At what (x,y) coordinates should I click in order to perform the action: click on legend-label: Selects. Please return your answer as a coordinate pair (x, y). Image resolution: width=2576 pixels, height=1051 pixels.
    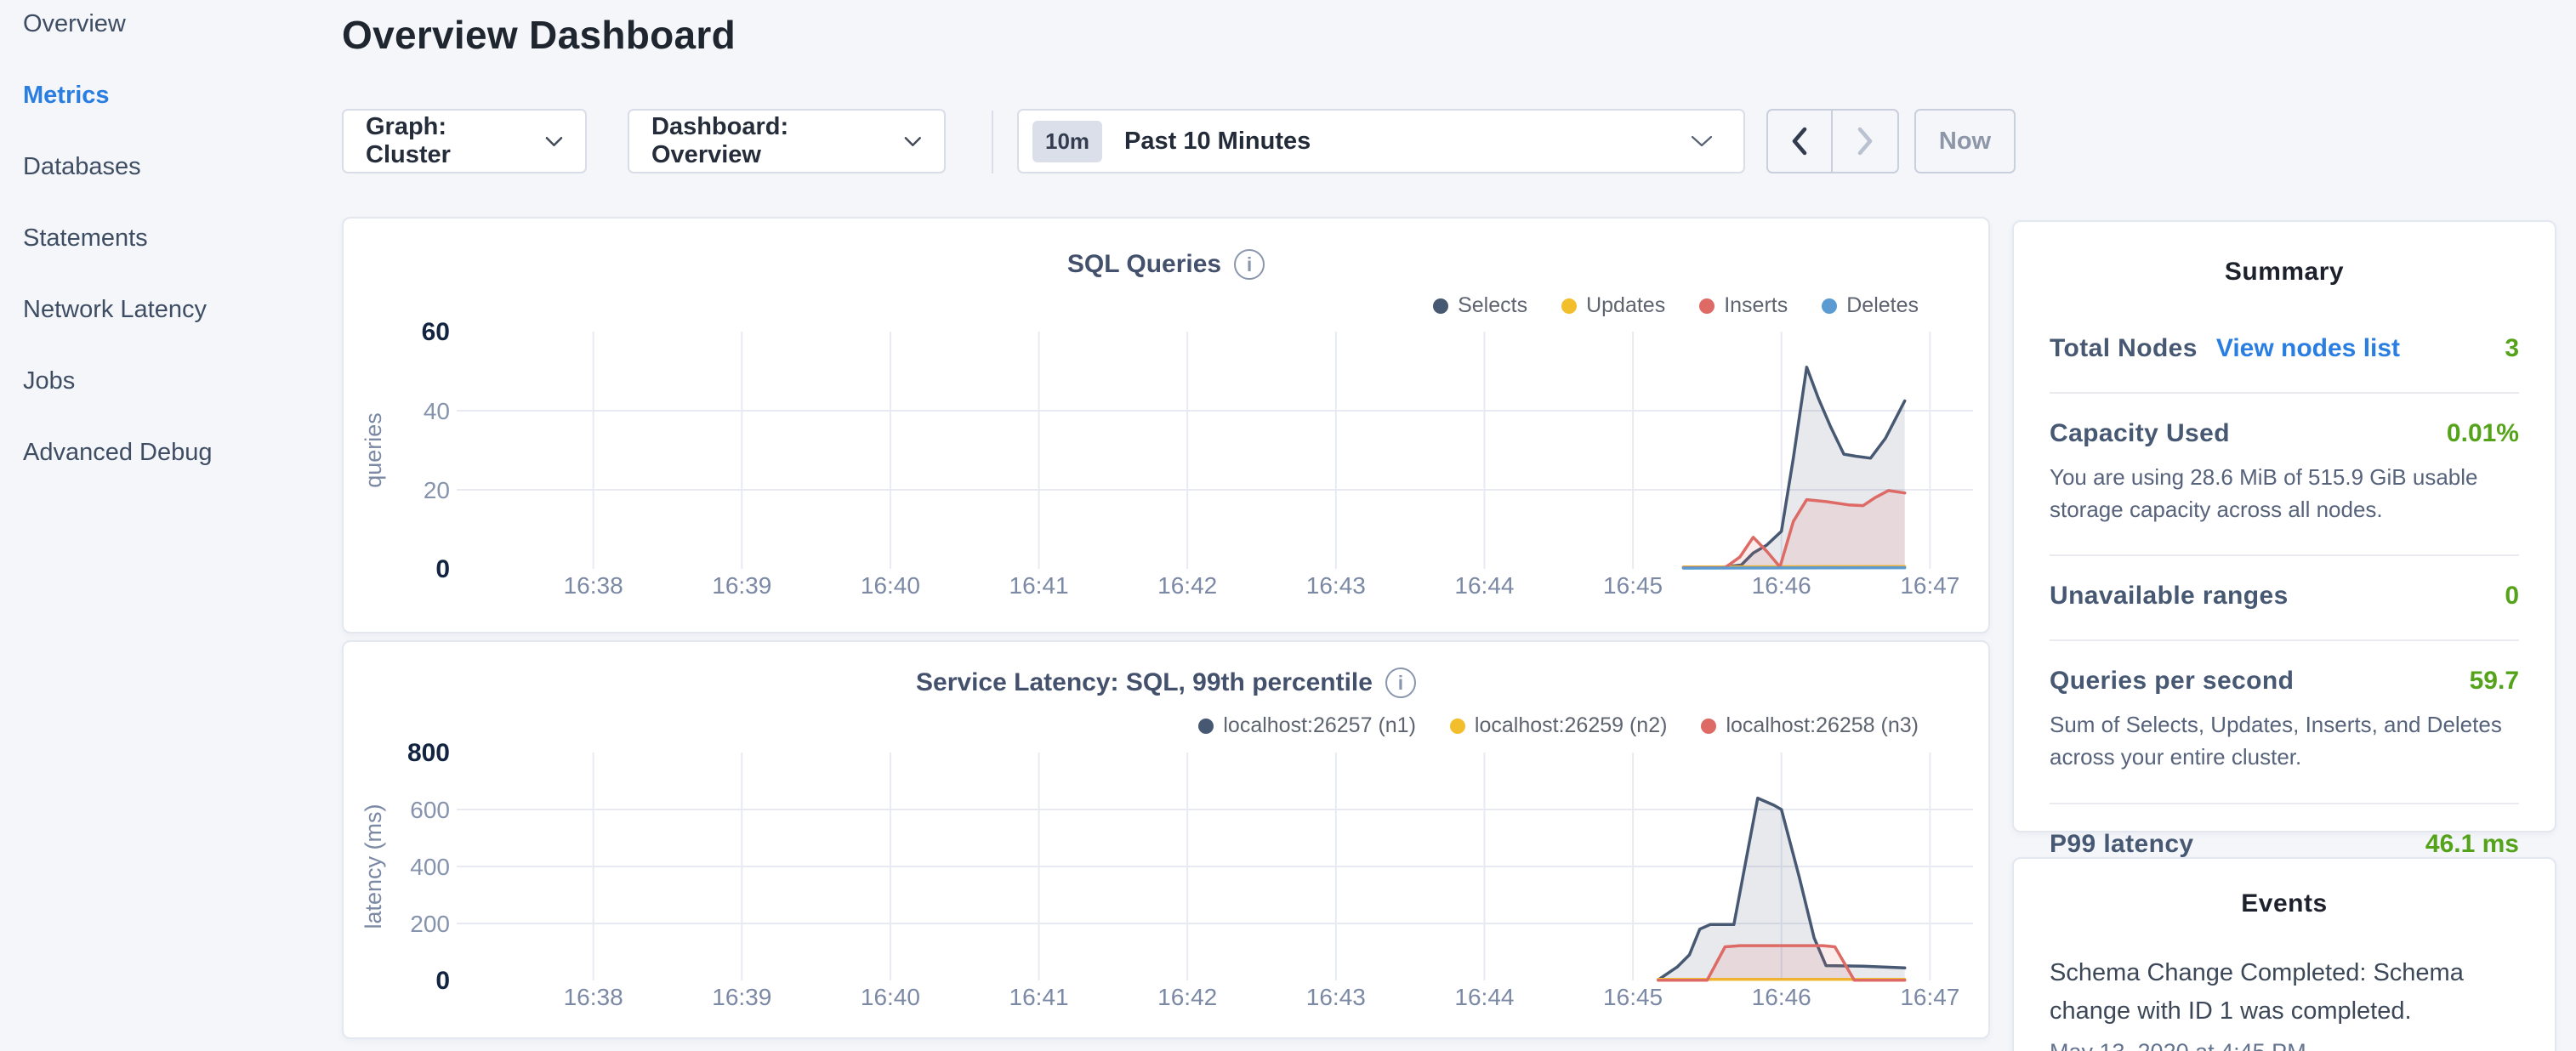
    Looking at the image, I should click on (1493, 305).